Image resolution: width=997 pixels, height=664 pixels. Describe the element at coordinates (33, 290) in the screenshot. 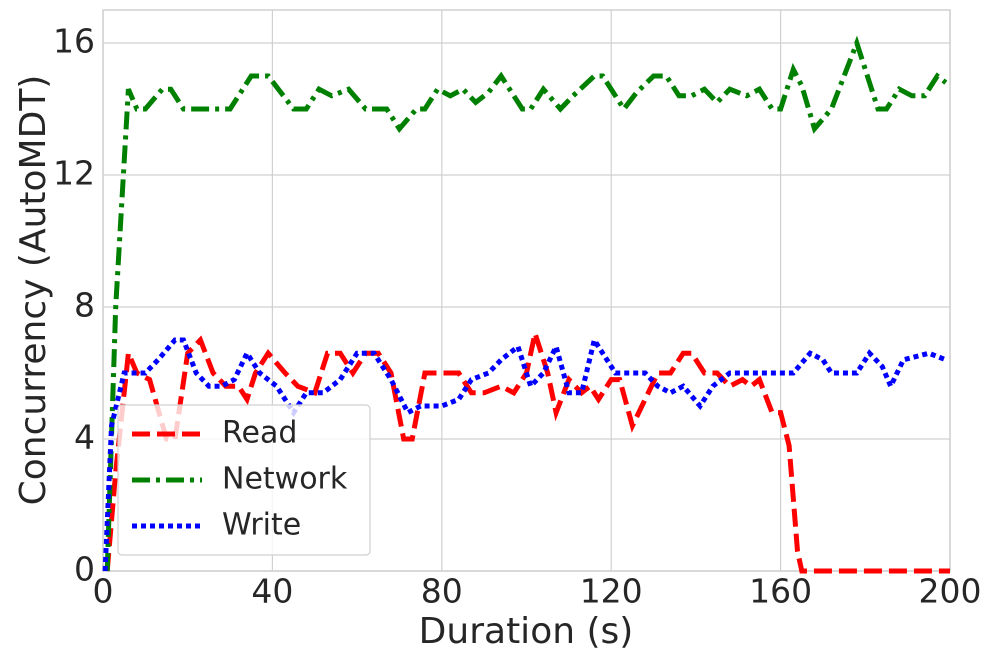

I see `y-axis-label: Concurrency (AutoMDT)` at that location.